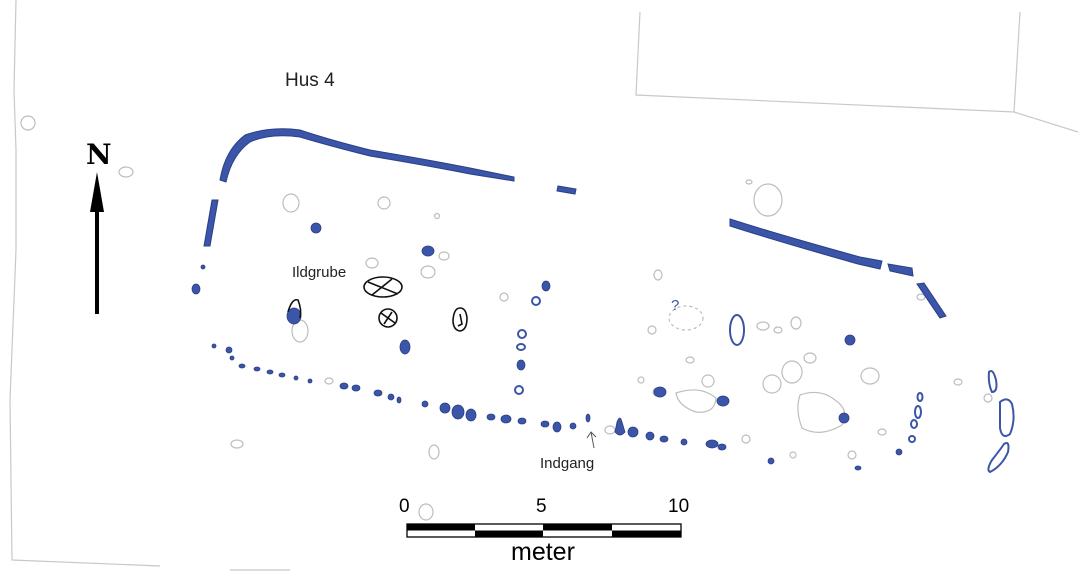 The image size is (1078, 572). I want to click on north-arrow, so click(97, 243).